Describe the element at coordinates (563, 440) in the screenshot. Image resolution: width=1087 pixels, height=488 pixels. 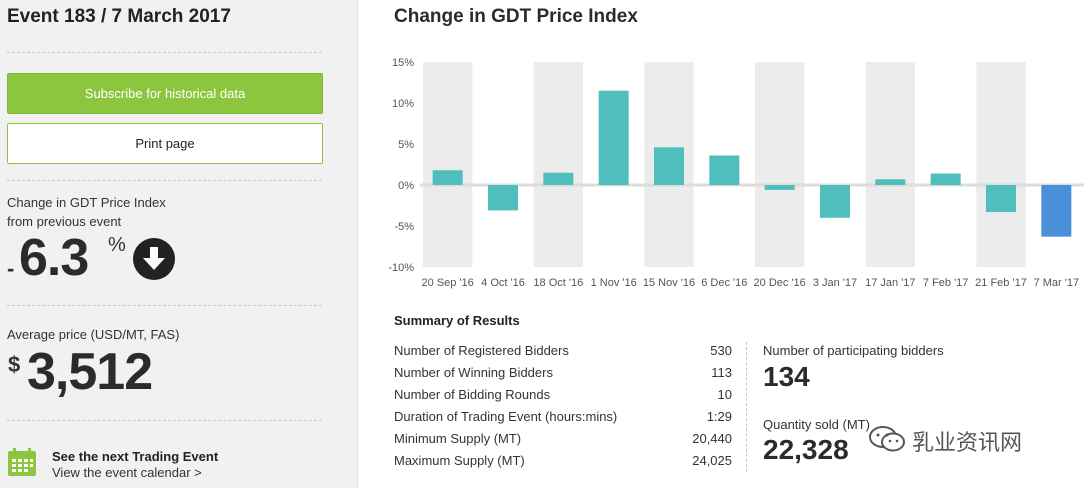
I see `table-row: Minimum Supply (MT) 20,440` at that location.